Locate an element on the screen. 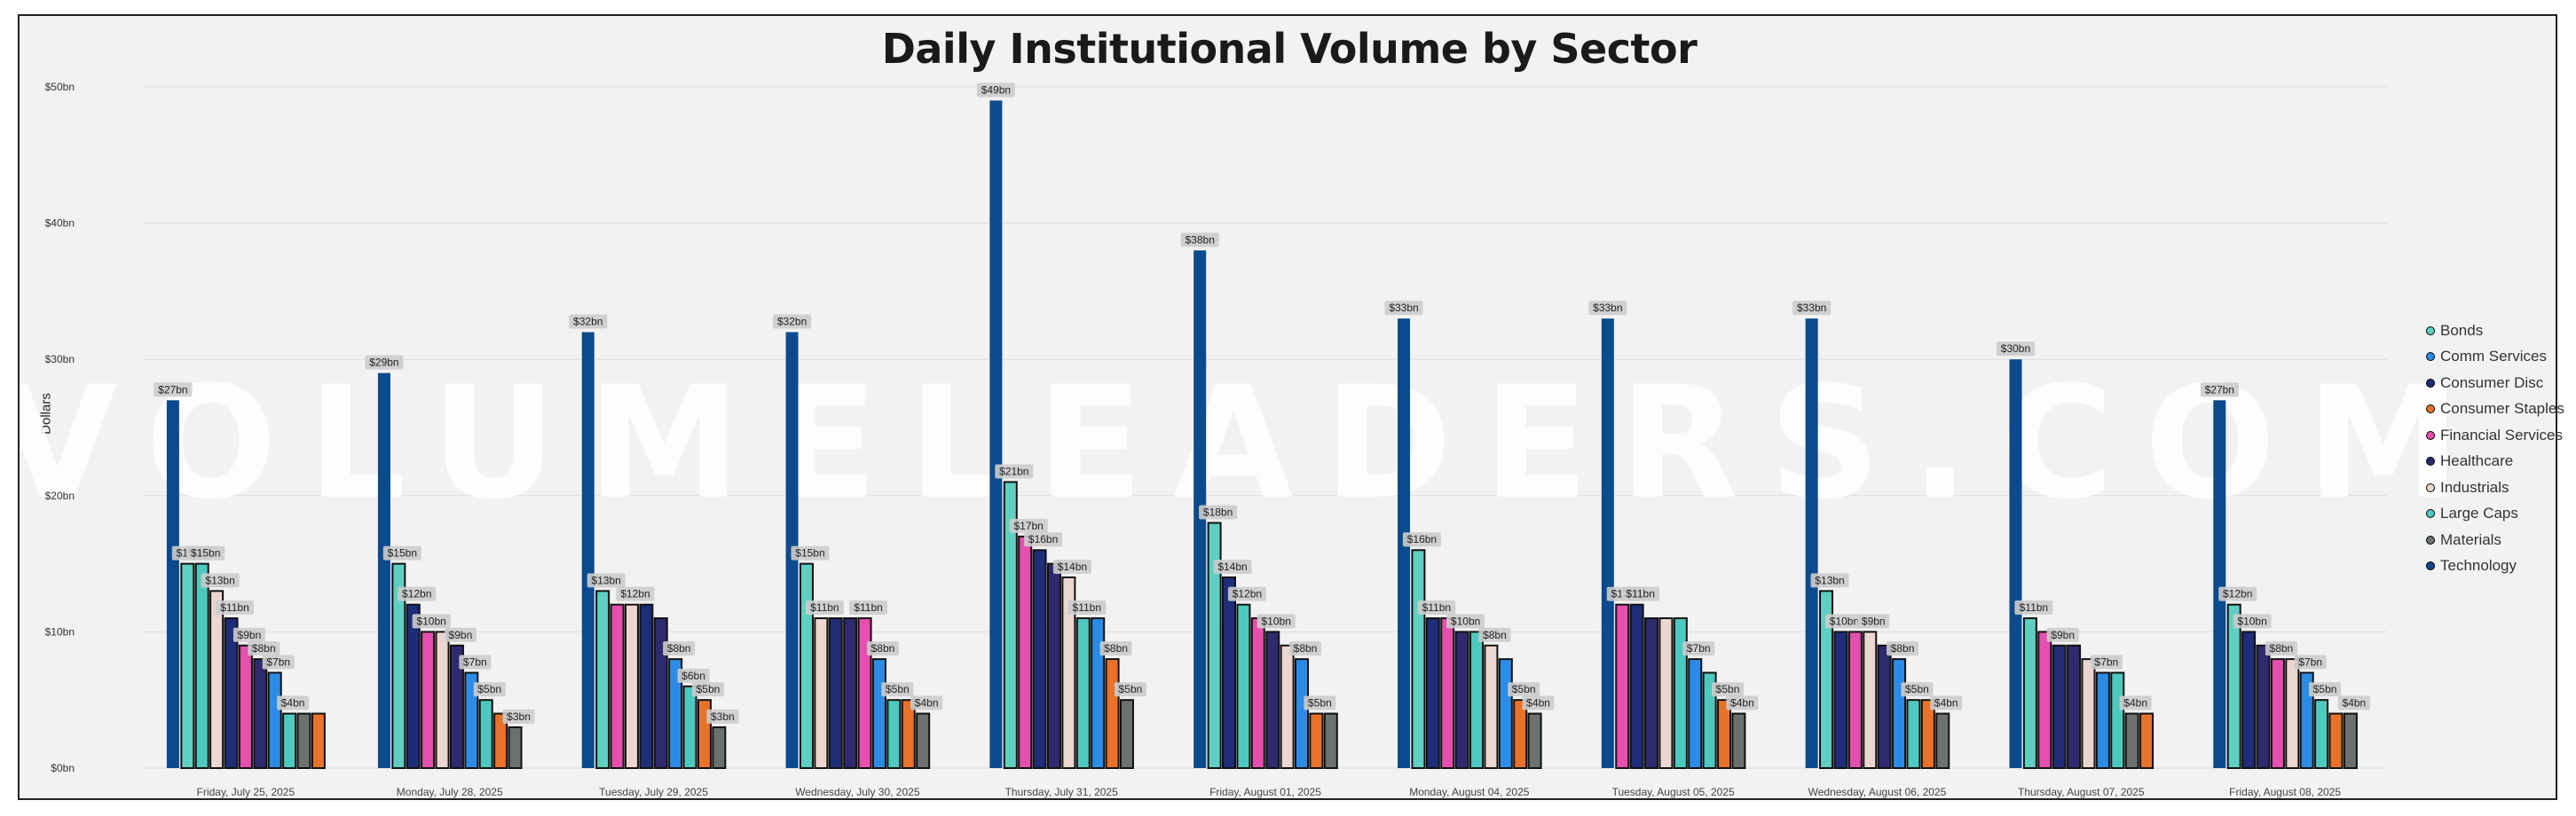 The image size is (2576, 816). legend-item: Consumer Disc is located at coordinates (2495, 383).